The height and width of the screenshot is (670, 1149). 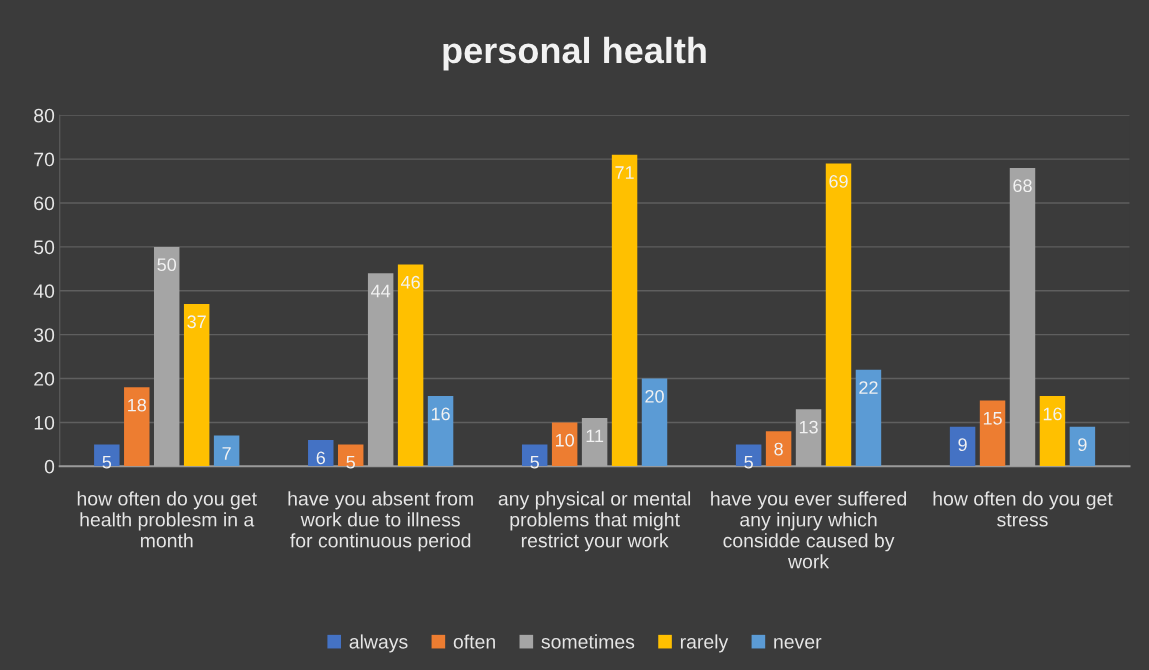 What do you see at coordinates (1023, 509) in the screenshot?
I see `x-tick-label: how often do you get stress` at bounding box center [1023, 509].